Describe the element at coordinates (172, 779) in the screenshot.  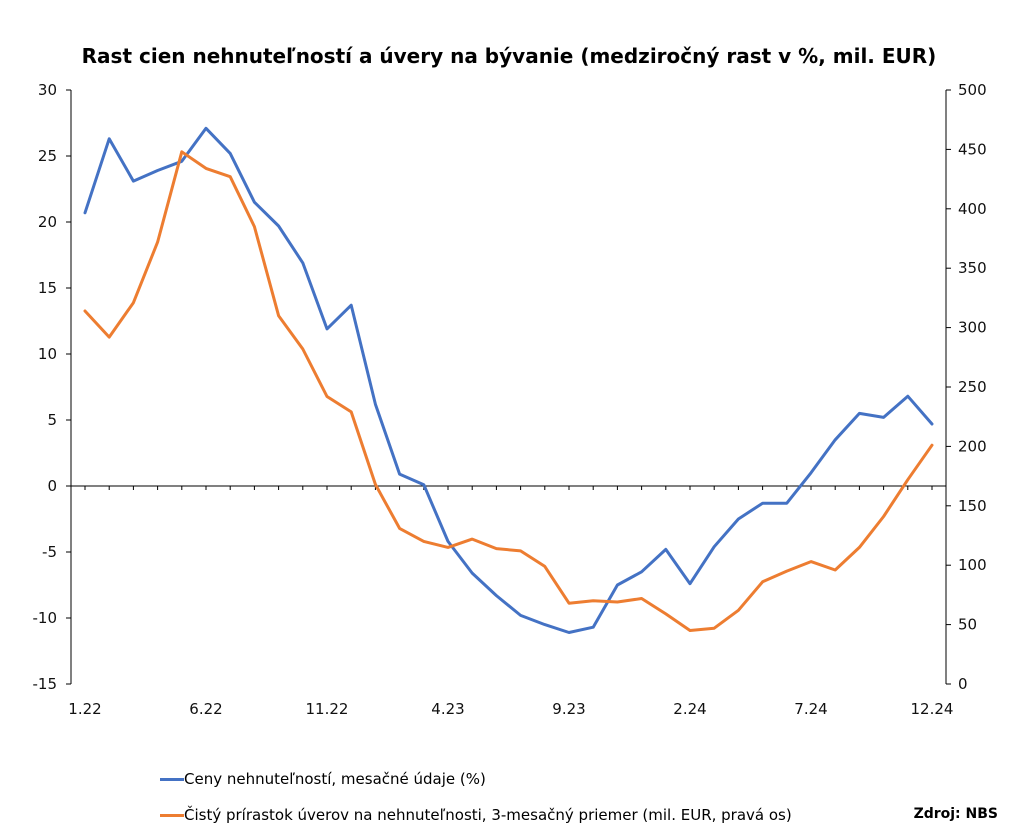
I see `legend-swatch-price` at that location.